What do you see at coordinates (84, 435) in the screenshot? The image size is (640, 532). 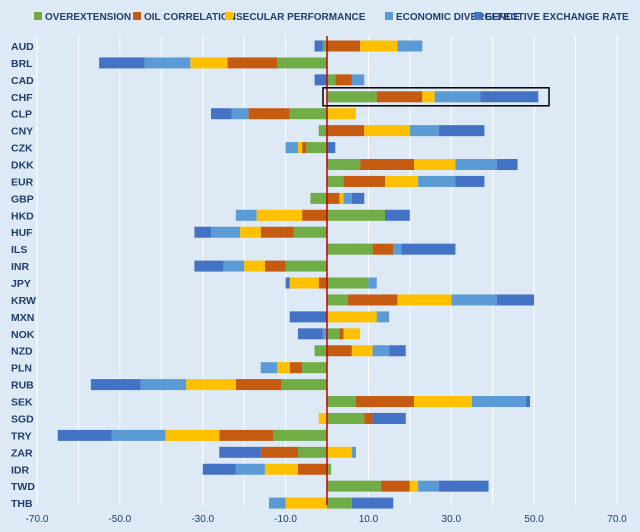 I see `bar-try-effective-exchange-rate` at bounding box center [84, 435].